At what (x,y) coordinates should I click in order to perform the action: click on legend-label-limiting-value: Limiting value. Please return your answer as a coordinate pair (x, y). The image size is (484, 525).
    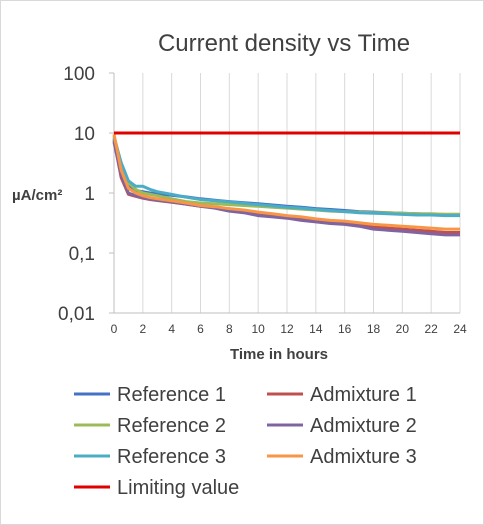
    Looking at the image, I should click on (178, 488).